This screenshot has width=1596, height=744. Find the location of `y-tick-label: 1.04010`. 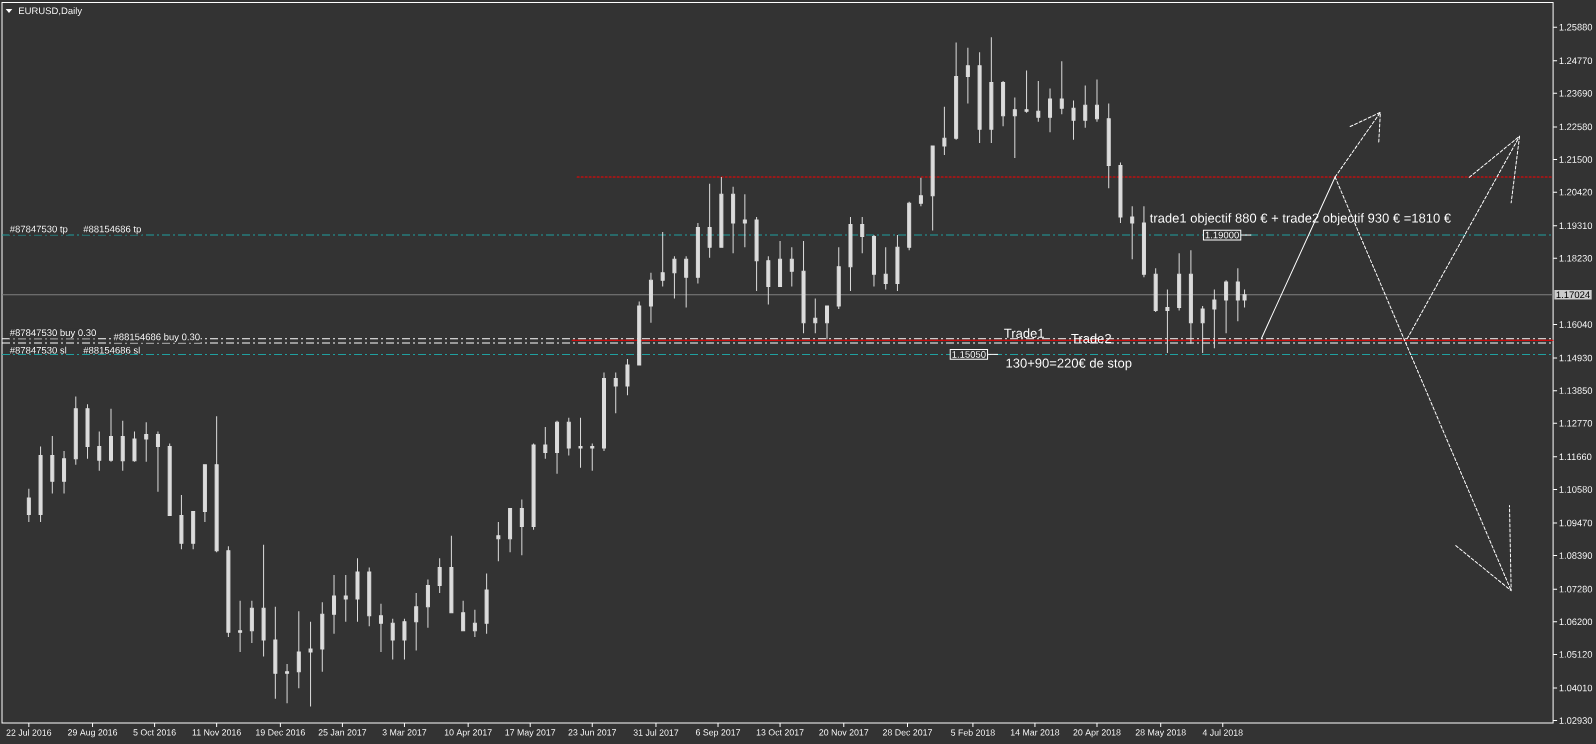

y-tick-label: 1.04010 is located at coordinates (1576, 688).